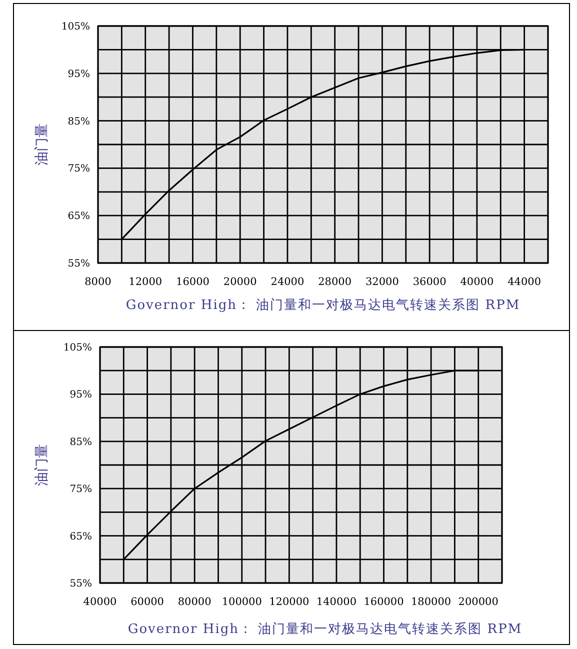 This screenshot has height=649, width=577. What do you see at coordinates (98, 282) in the screenshot?
I see `x-tick-label: 8000` at bounding box center [98, 282].